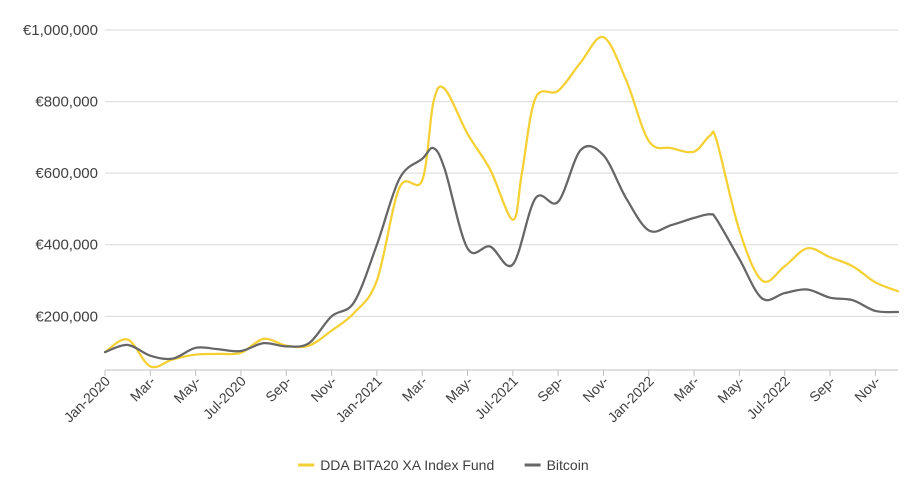  What do you see at coordinates (501, 372) in the screenshot?
I see `x-axis` at bounding box center [501, 372].